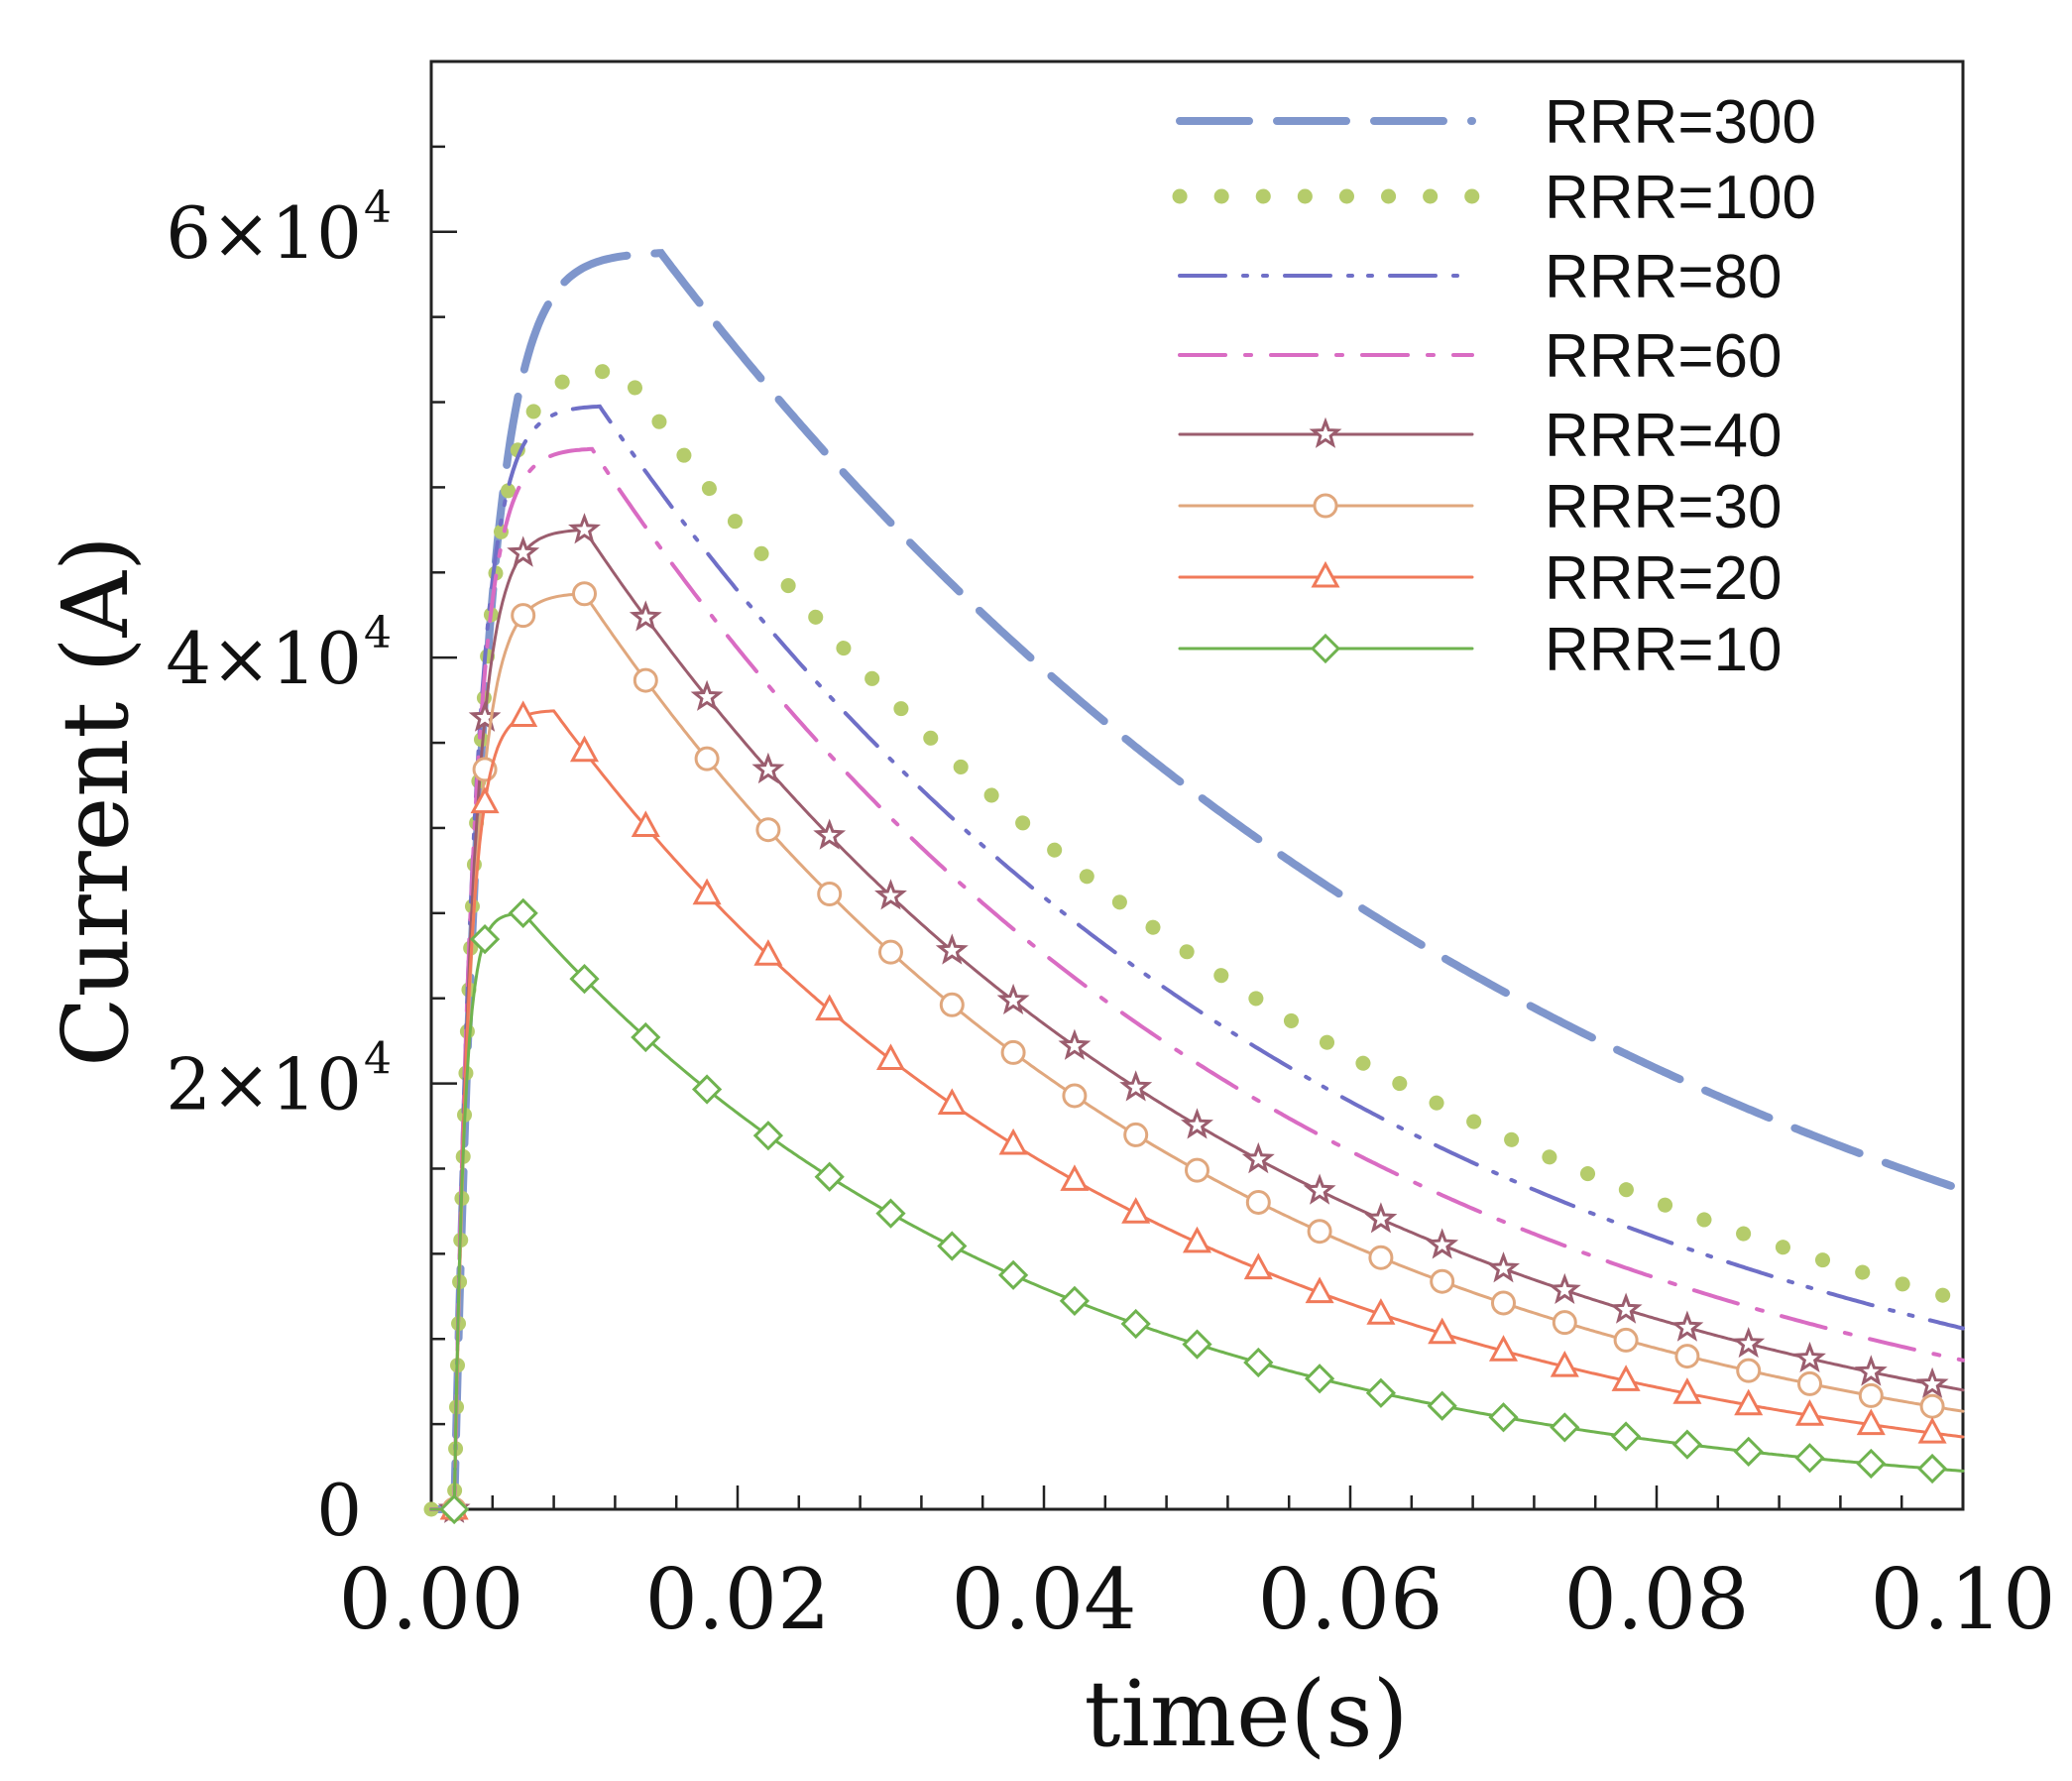 The width and height of the screenshot is (2072, 1781). Describe the element at coordinates (1664, 507) in the screenshot. I see `legend-label: RRR=30` at that location.